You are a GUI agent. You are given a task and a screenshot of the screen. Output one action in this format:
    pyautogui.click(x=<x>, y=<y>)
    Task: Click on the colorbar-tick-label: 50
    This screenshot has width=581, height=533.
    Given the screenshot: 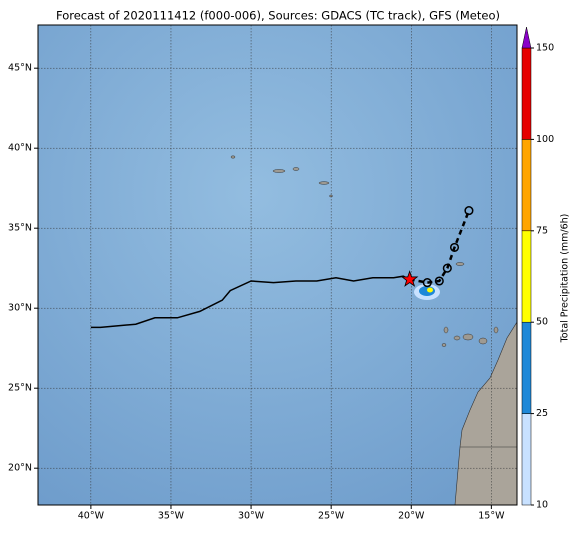 What is the action you would take?
    pyautogui.click(x=542, y=322)
    